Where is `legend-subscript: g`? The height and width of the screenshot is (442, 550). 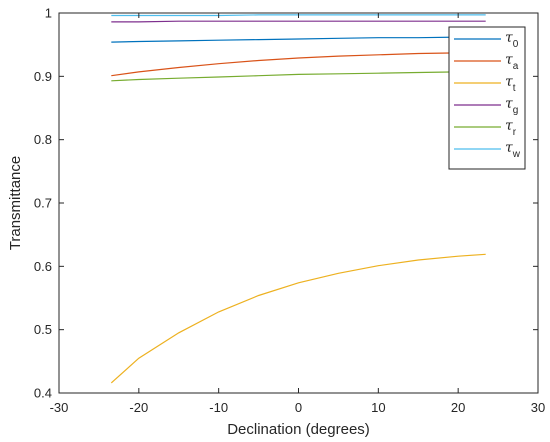
legend-subscript: g is located at coordinates (516, 110).